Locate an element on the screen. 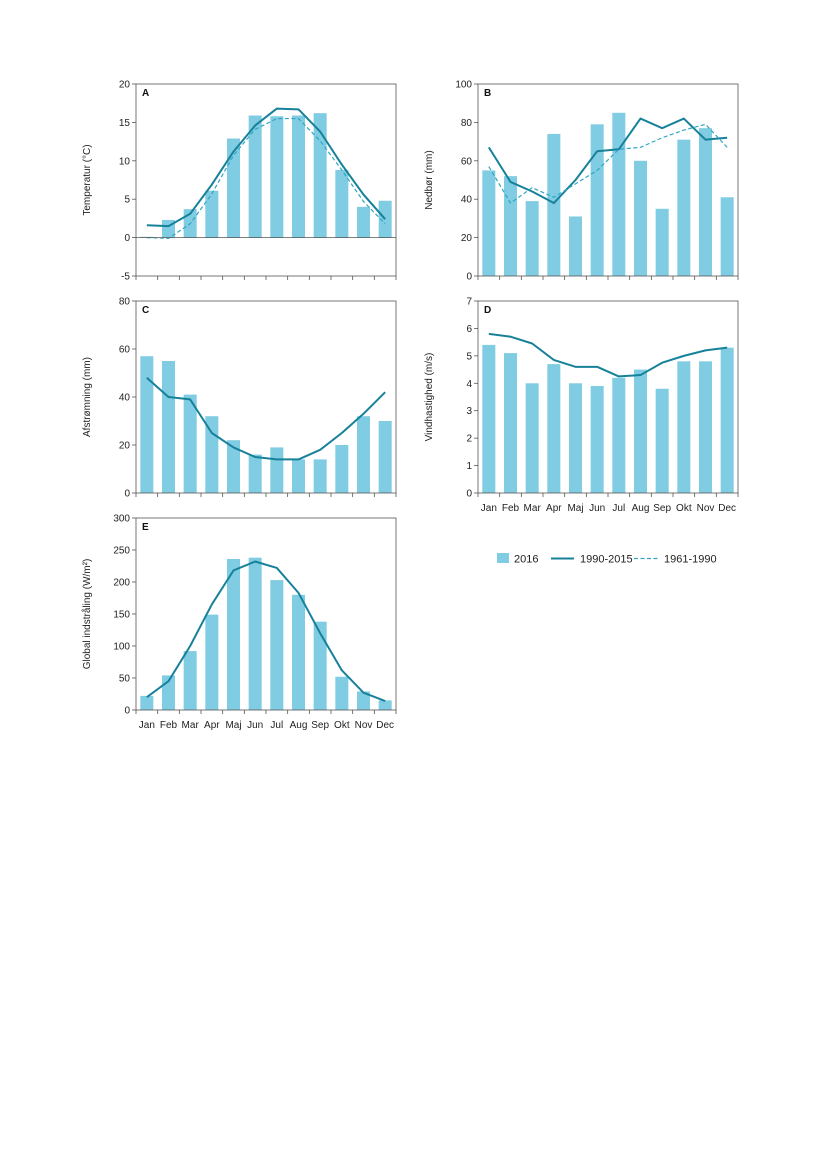 The image size is (826, 1169). bar-e-okt is located at coordinates (342, 693).